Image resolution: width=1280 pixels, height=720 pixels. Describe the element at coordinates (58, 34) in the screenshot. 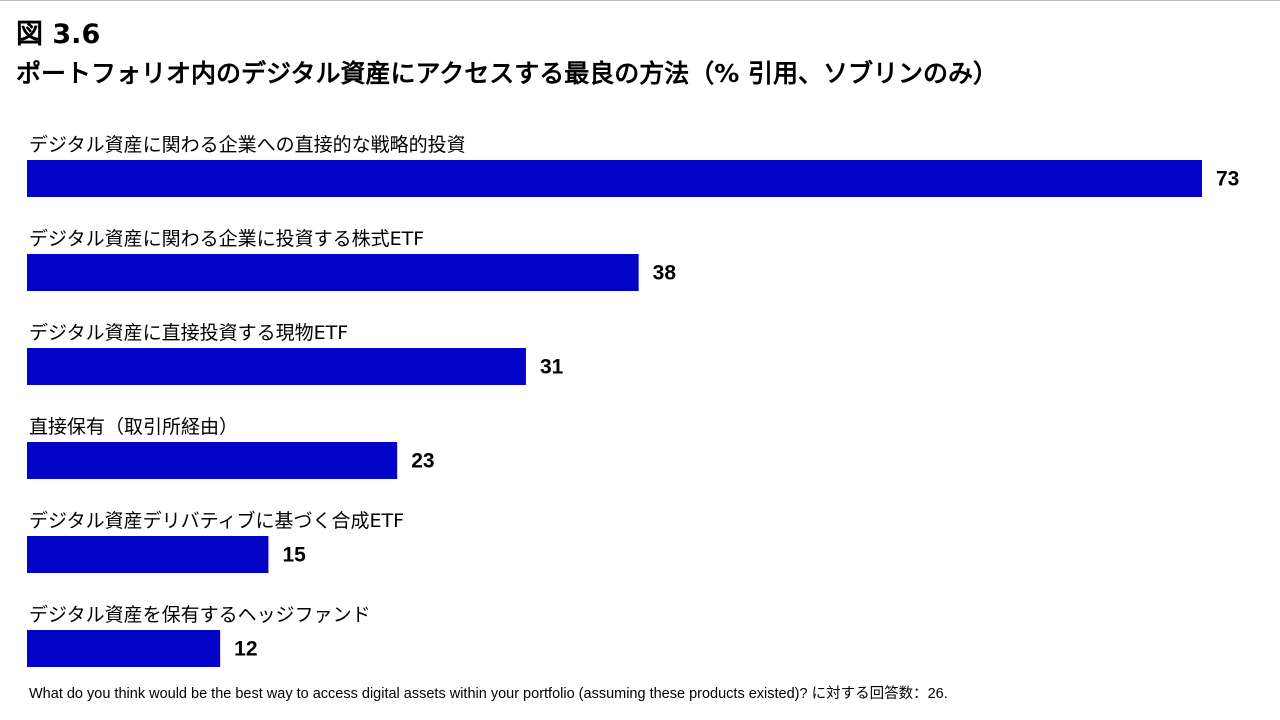

I see `figure-number: 図 3.6` at that location.